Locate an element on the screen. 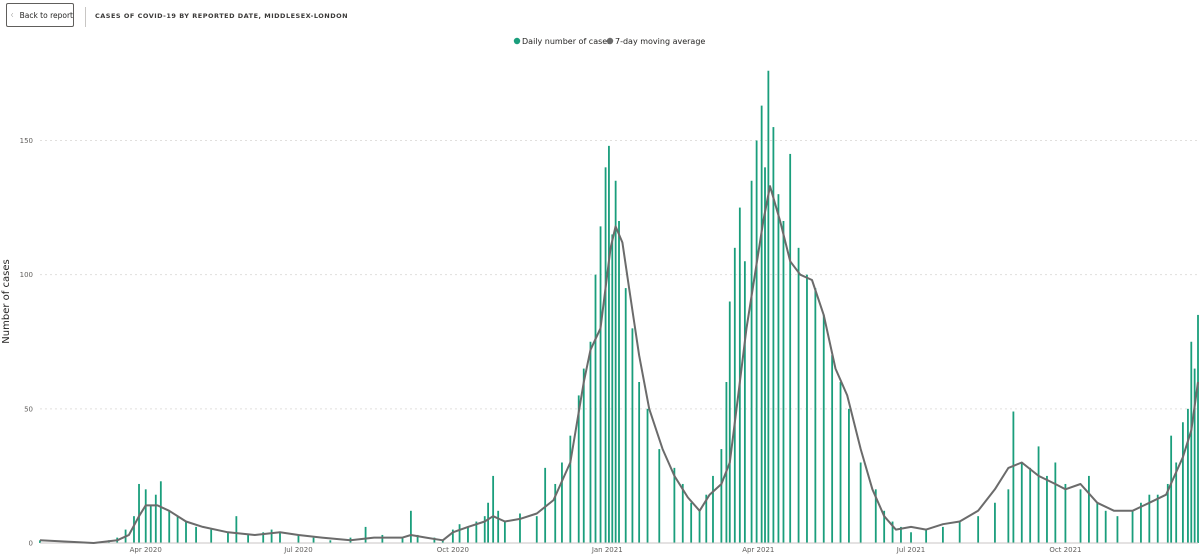  header-divider is located at coordinates (85, 17).